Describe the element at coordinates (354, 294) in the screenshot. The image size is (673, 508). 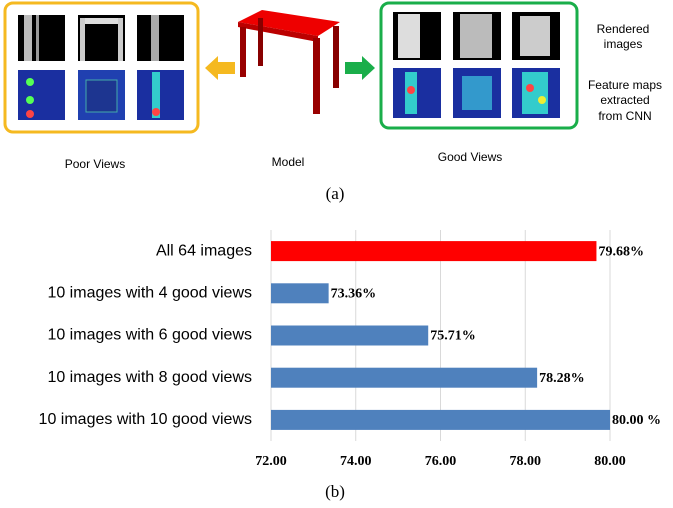
I see `value-label: 73.36%` at that location.